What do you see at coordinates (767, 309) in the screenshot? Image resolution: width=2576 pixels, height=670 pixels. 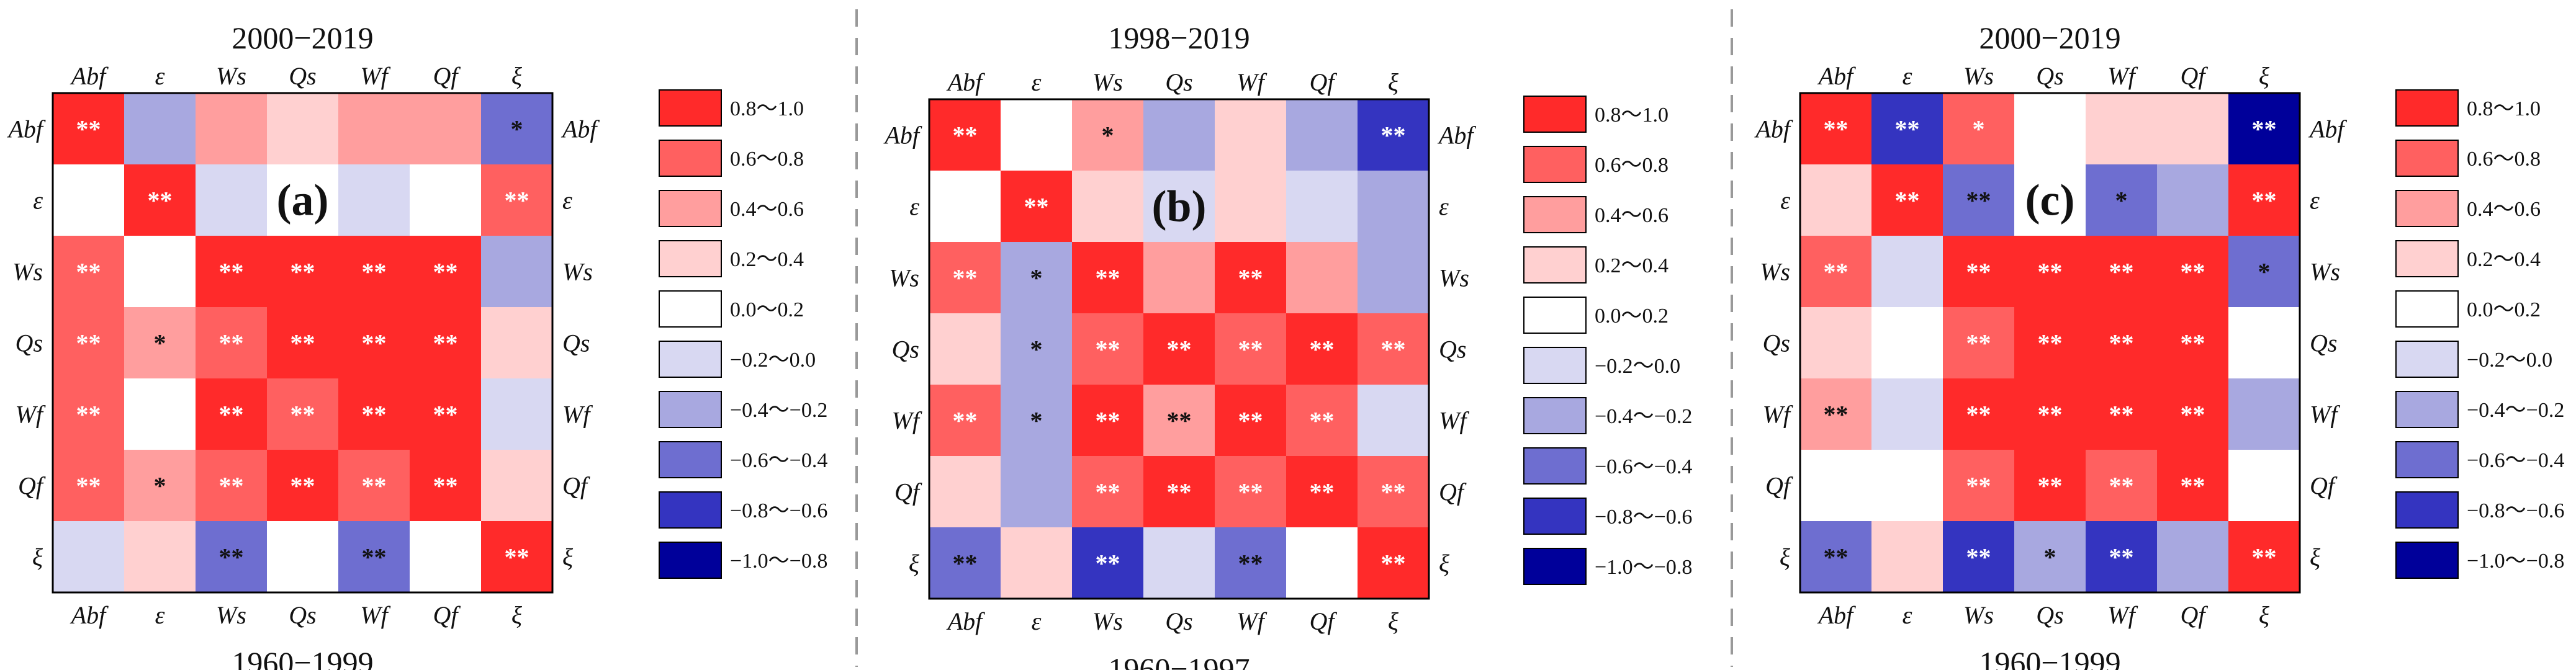 I see `legend-label: 0.0～0.2` at bounding box center [767, 309].